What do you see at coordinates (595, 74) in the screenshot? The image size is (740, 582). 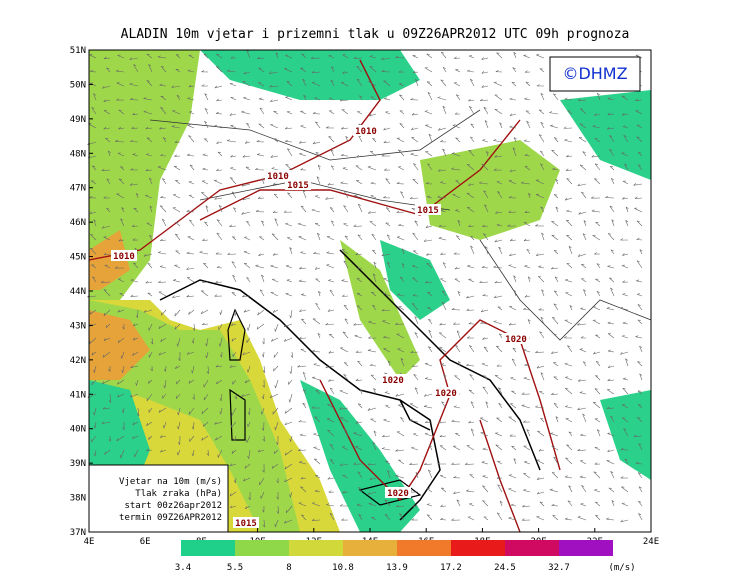 I see `credit-box` at bounding box center [595, 74].